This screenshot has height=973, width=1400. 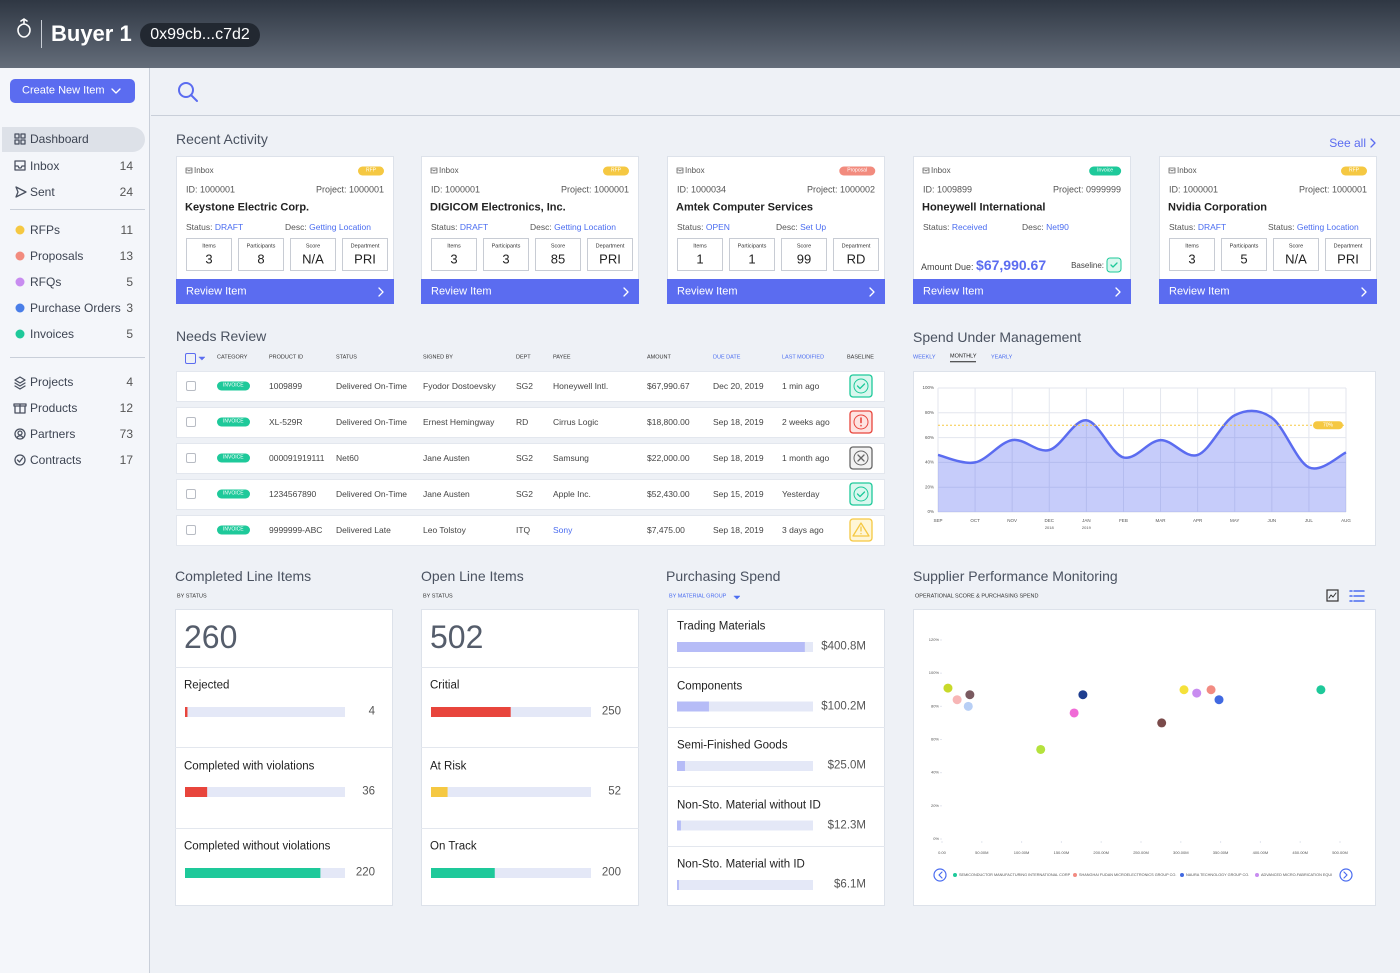 I want to click on card-status: Status: DRAFT, so click(x=214, y=227).